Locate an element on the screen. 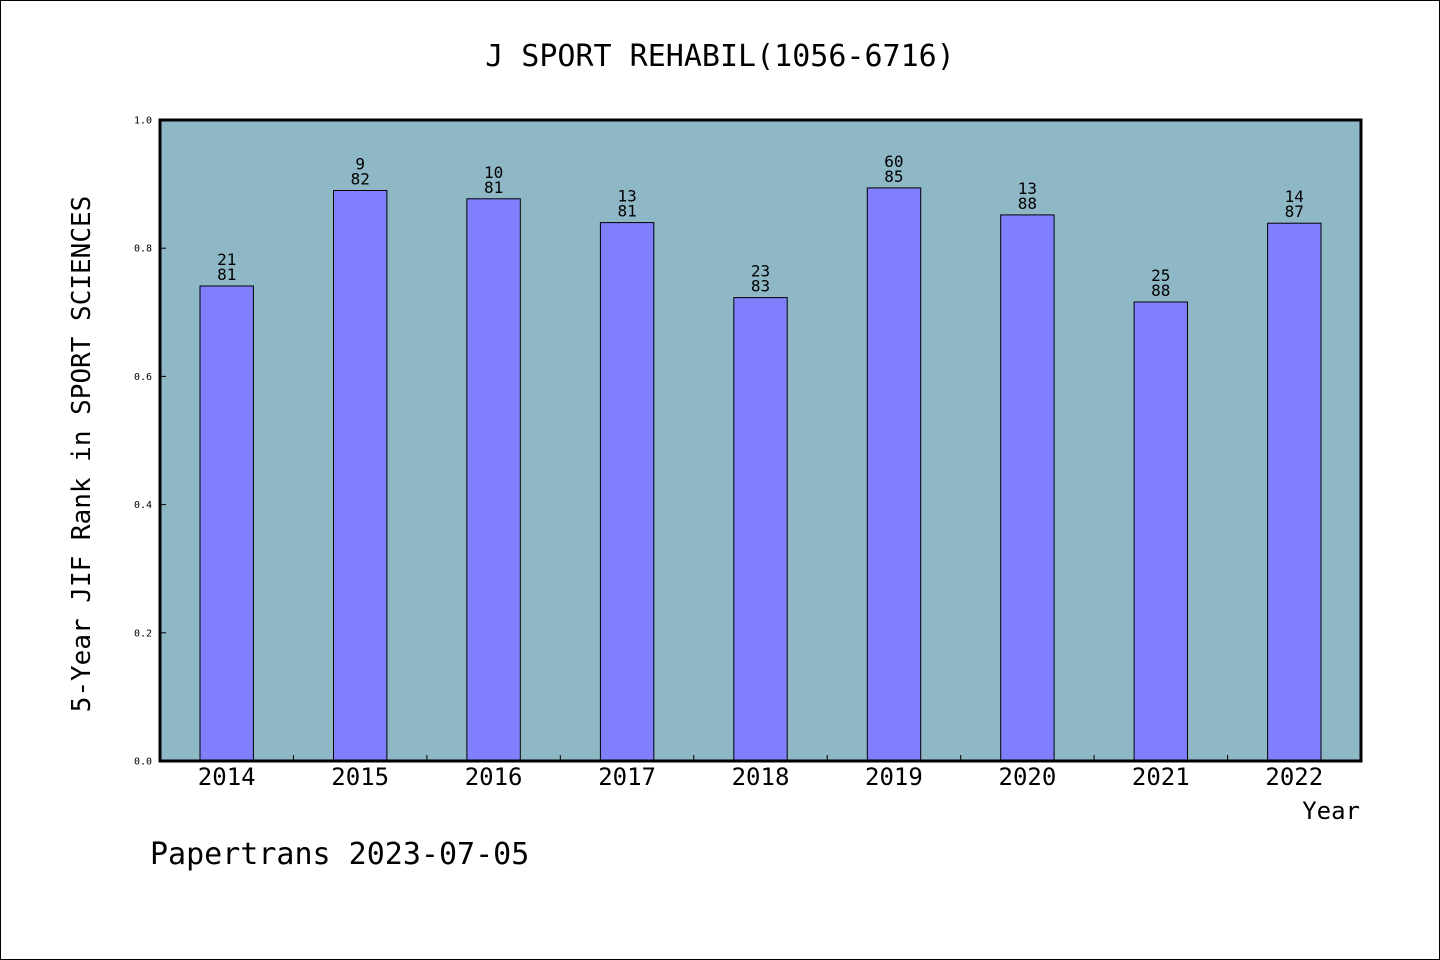 The image size is (1440, 960). bar-total-label-2016: 81 is located at coordinates (493, 187).